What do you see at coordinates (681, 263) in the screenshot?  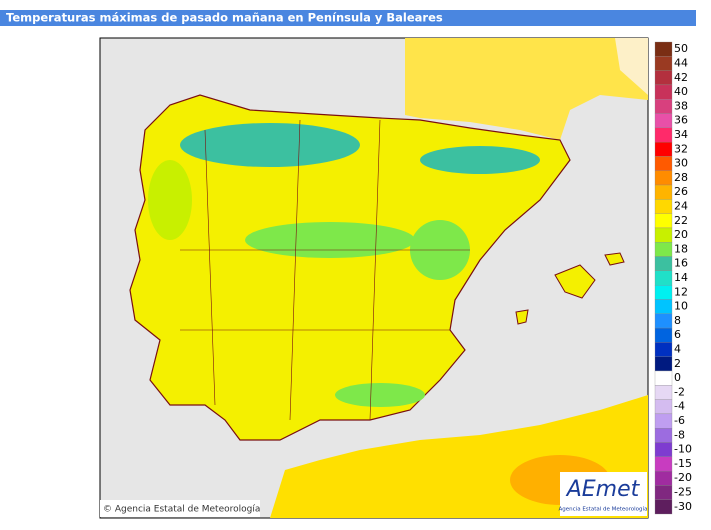 I see `legend-label: 16` at bounding box center [681, 263].